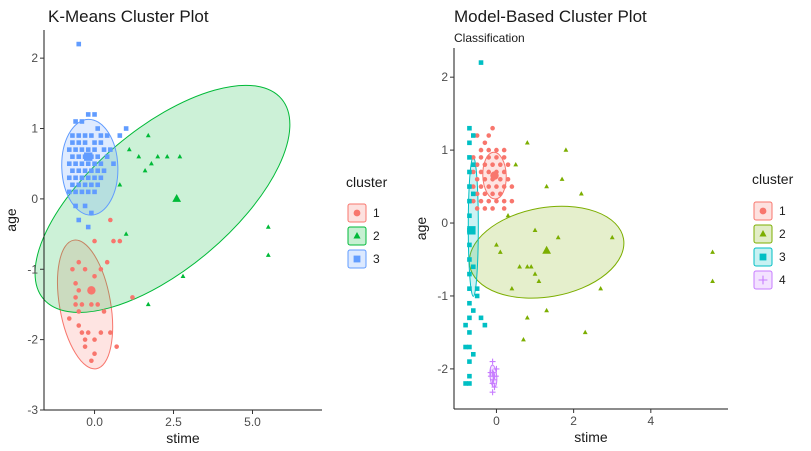  Describe the element at coordinates (493, 376) in the screenshot. I see `chart1-center-c4` at that location.